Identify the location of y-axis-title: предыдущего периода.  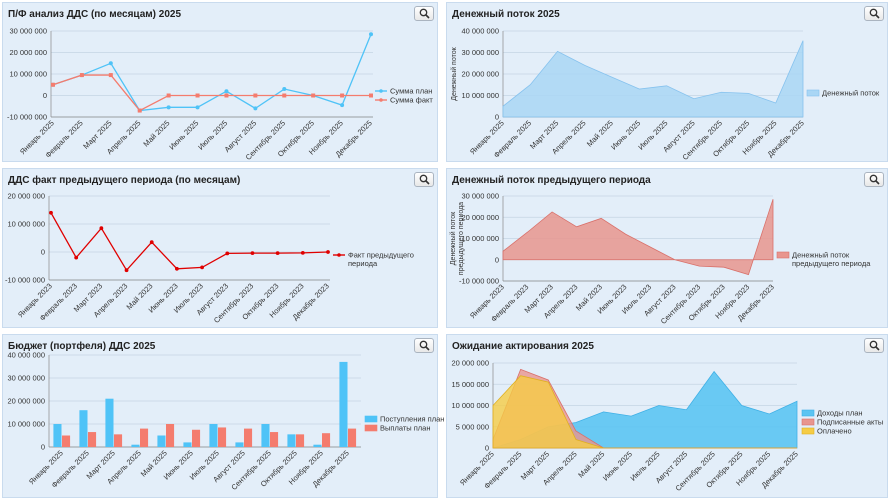
(461, 238).